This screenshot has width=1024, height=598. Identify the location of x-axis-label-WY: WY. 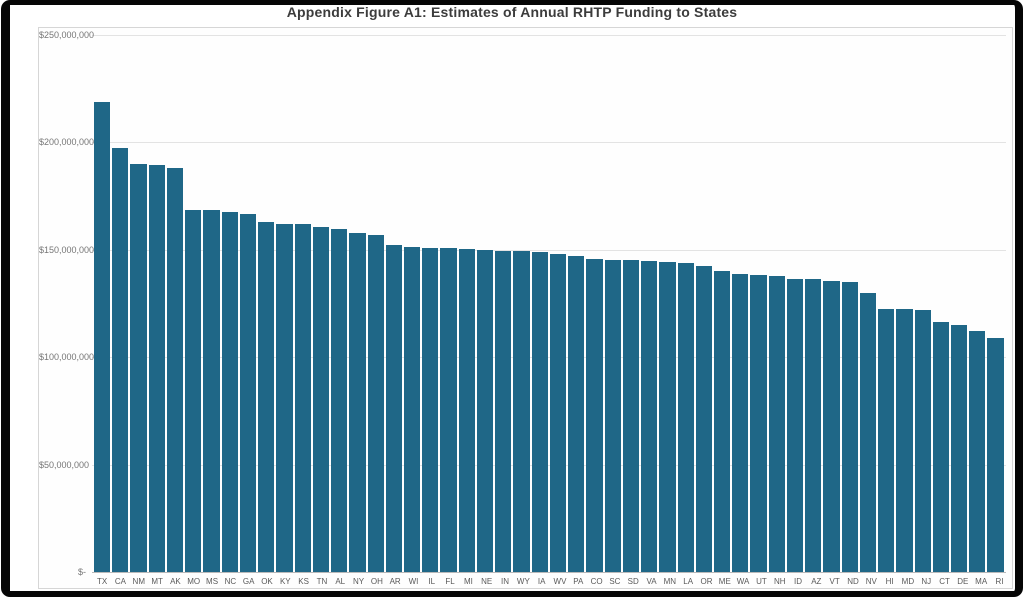
(523, 581).